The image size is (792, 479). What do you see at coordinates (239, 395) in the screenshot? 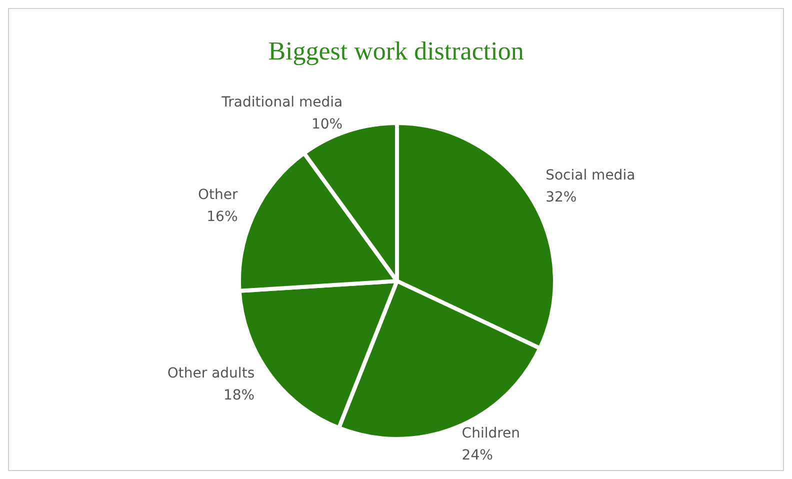
I see `data-label: 18%` at bounding box center [239, 395].